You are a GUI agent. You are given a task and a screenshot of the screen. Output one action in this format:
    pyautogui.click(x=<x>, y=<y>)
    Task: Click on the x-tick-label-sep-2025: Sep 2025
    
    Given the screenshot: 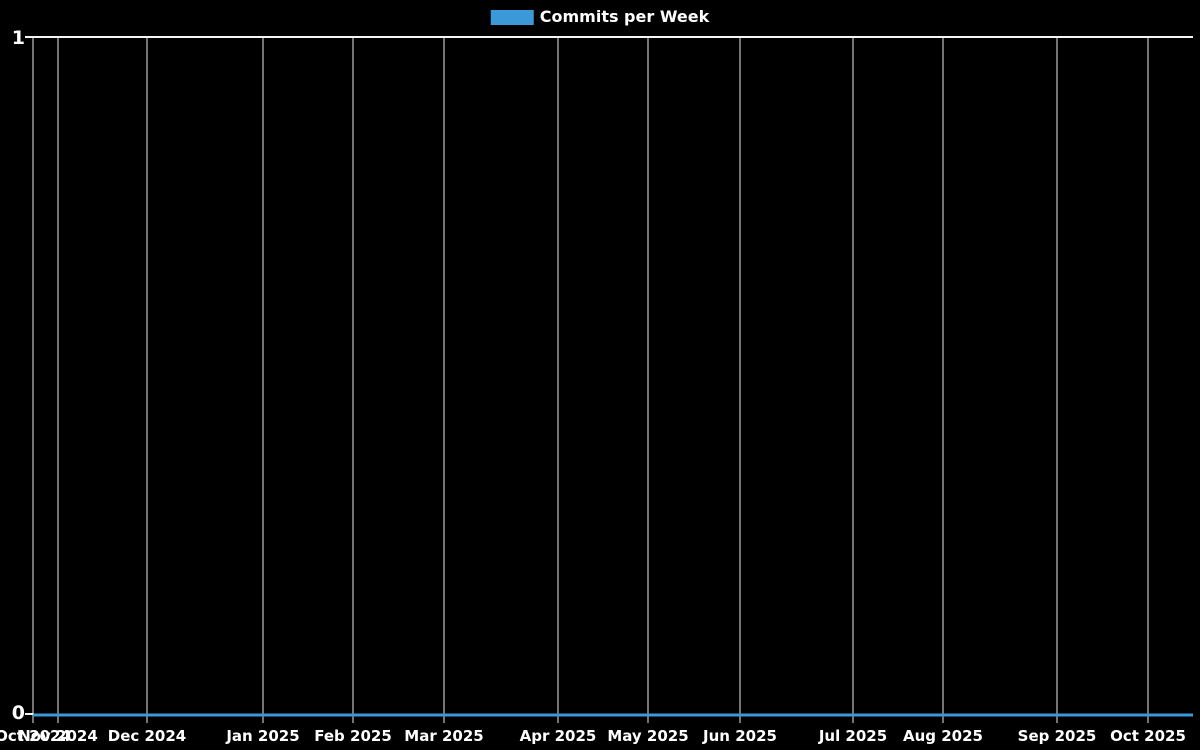 What is the action you would take?
    pyautogui.click(x=1057, y=736)
    